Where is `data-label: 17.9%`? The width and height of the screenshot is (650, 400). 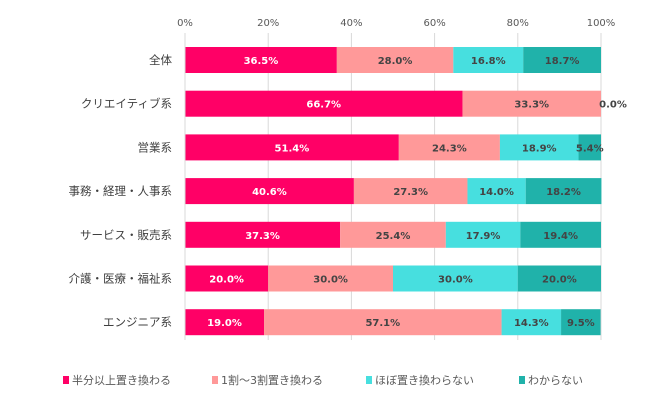
data-label: 17.9% is located at coordinates (483, 236).